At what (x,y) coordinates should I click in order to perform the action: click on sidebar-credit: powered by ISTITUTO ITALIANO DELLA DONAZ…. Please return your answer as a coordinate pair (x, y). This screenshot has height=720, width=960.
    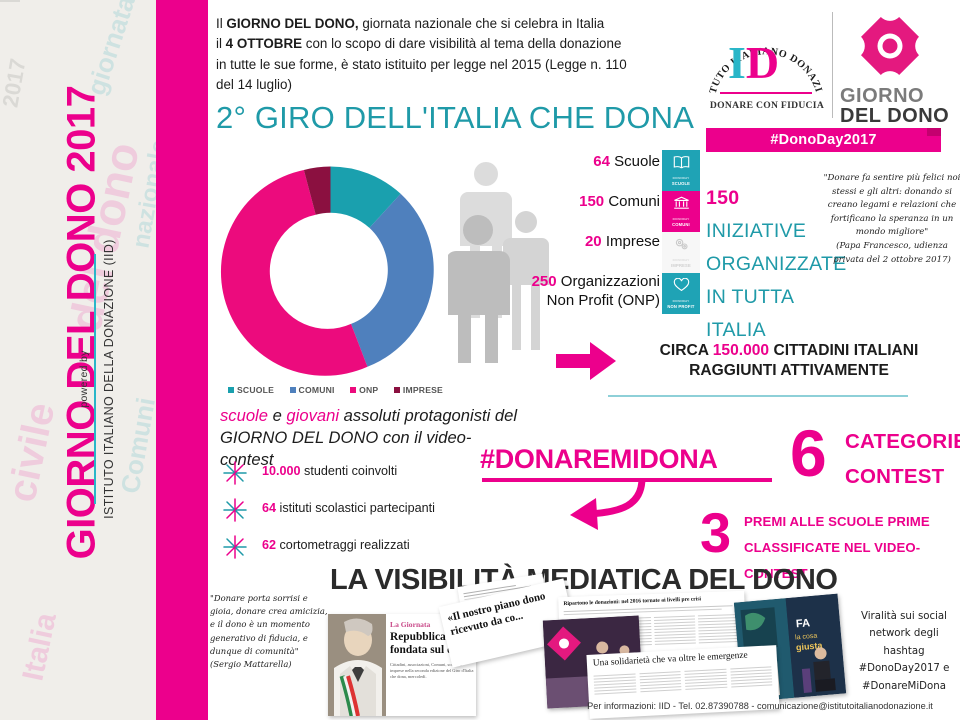
    Looking at the image, I should click on (97, 379).